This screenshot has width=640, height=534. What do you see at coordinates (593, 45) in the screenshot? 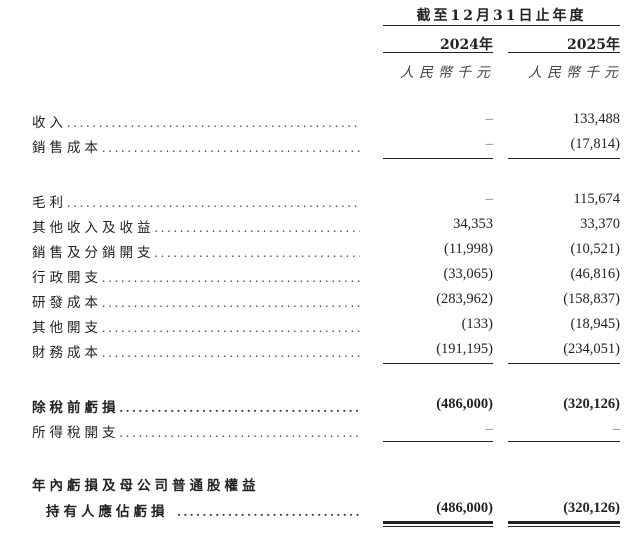
I see `year-2025-header: 2025年` at bounding box center [593, 45].